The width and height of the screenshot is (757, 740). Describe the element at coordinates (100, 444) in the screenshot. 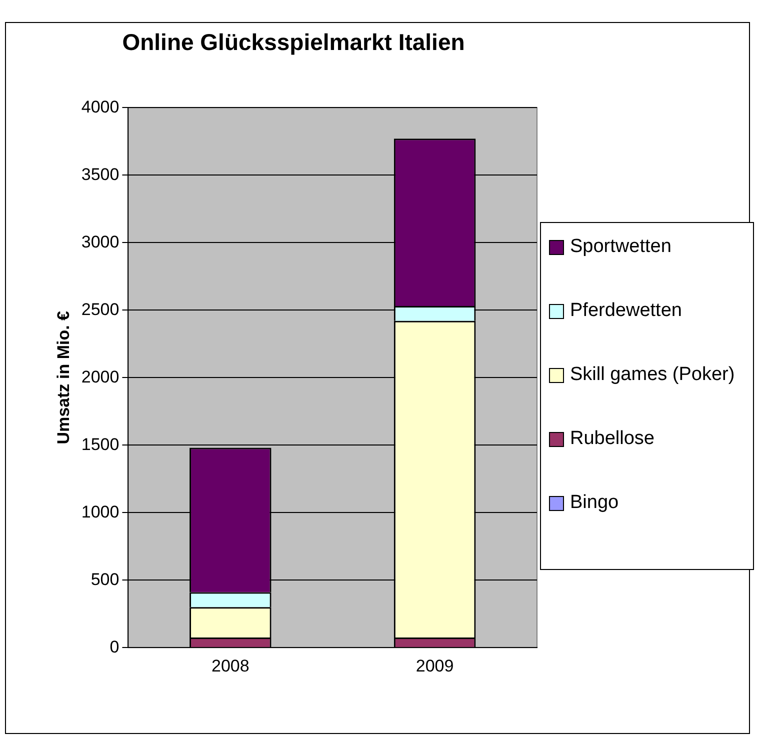

I see `y-tick-label: 1500` at that location.